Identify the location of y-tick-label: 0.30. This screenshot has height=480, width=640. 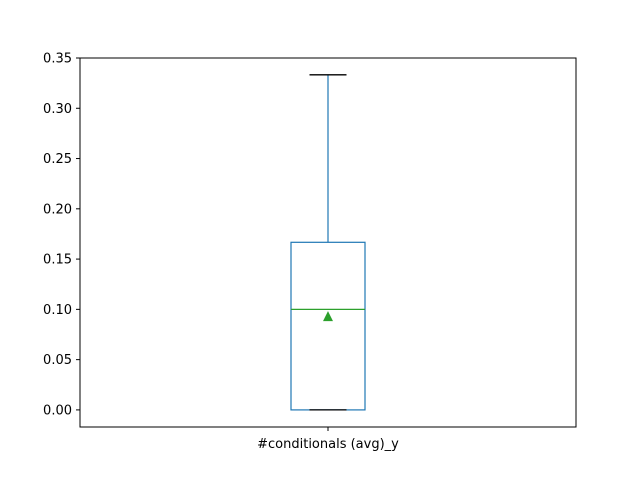
(57, 109).